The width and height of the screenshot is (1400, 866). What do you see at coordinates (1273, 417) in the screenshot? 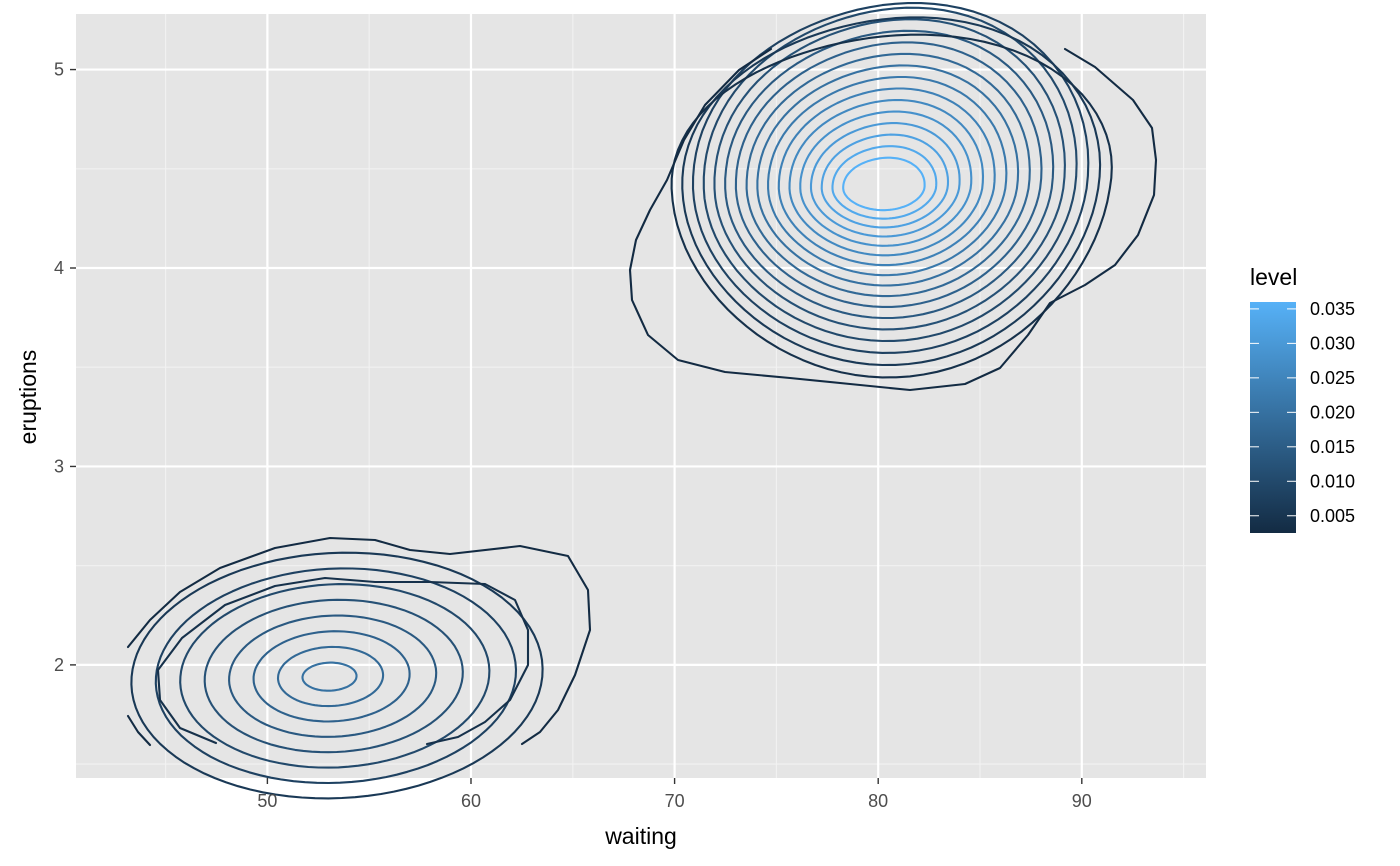
I see `legend-colorbar` at bounding box center [1273, 417].